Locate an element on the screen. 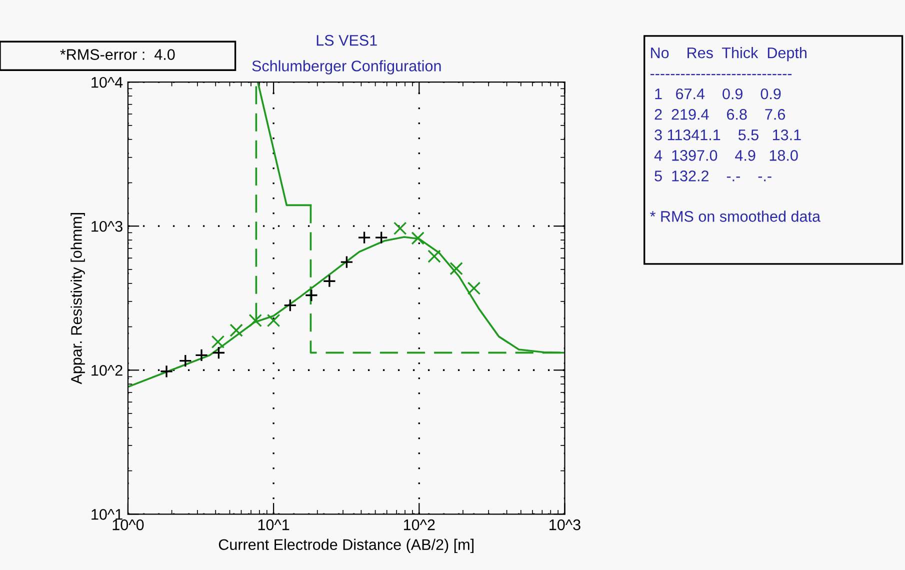  x-tick-label: 10^3 is located at coordinates (565, 524).